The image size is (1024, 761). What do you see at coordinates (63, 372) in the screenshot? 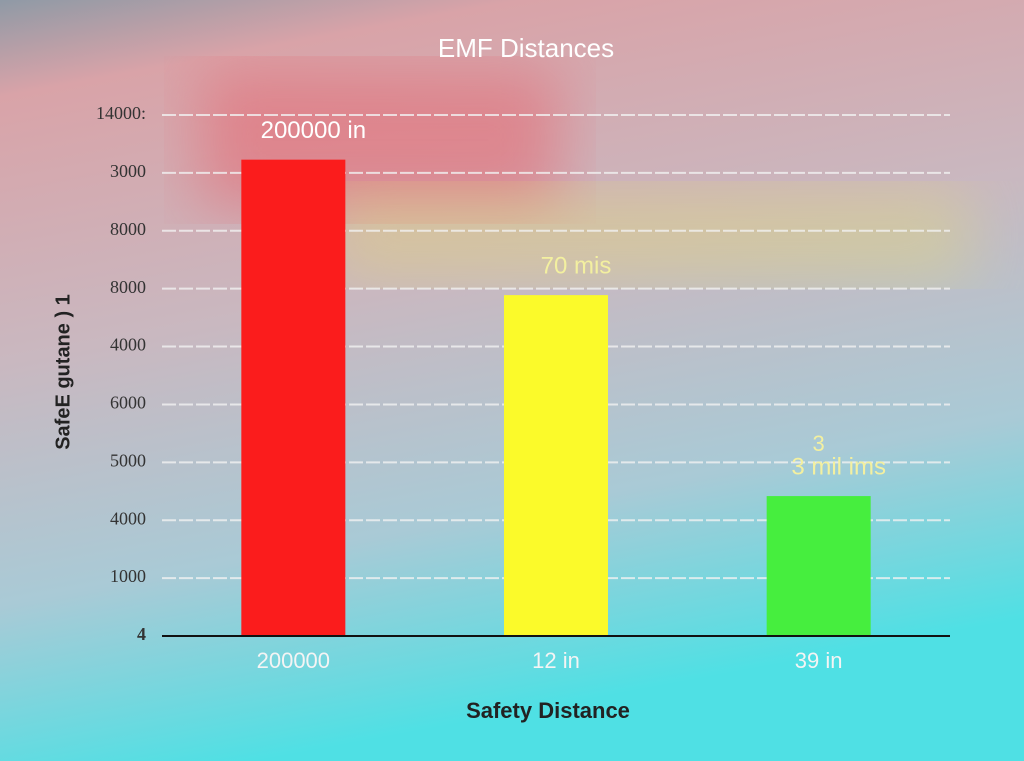
I see `y-axis-label: SafeE gutane ) 1` at bounding box center [63, 372].